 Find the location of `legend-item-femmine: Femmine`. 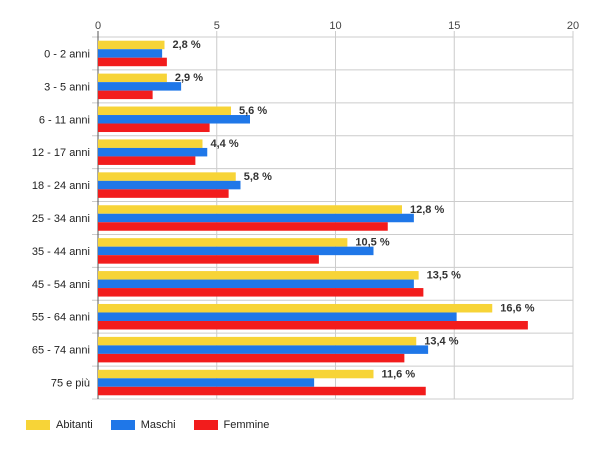

legend-item-femmine: Femmine is located at coordinates (231, 425).